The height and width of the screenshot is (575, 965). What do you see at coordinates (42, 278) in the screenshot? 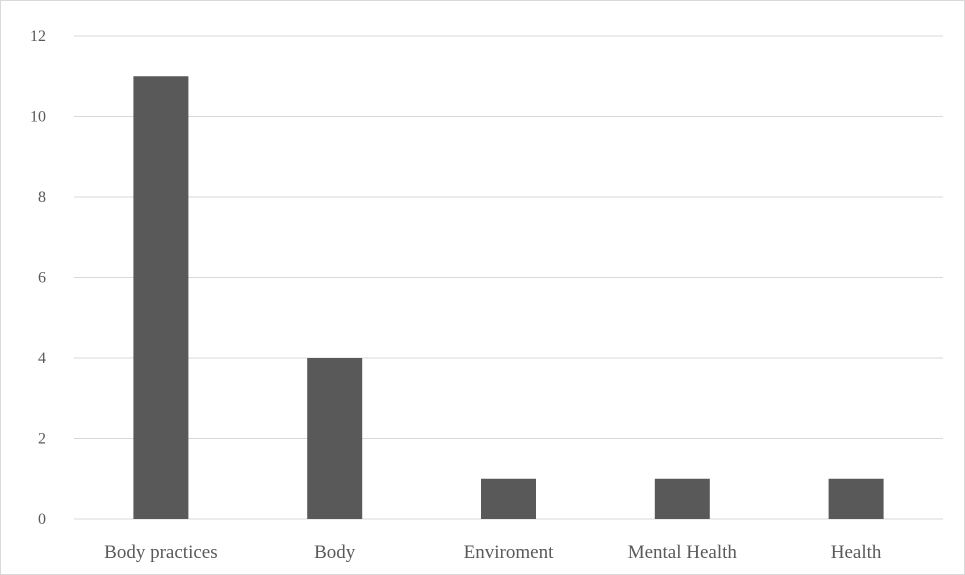
I see `y-tick-label: 6` at bounding box center [42, 278].